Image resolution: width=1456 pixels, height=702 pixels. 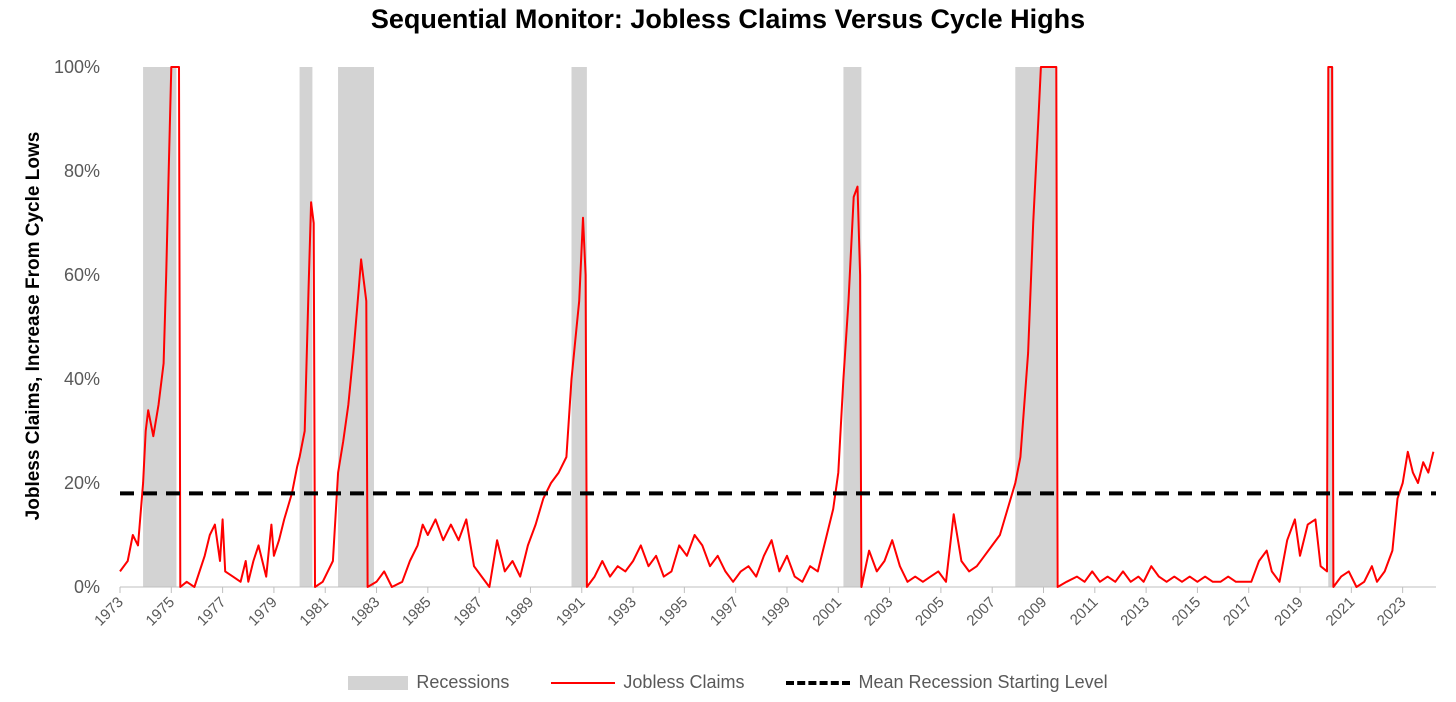 I want to click on legend-label-mean-level: Mean Recession Starting Level, so click(x=983, y=682).